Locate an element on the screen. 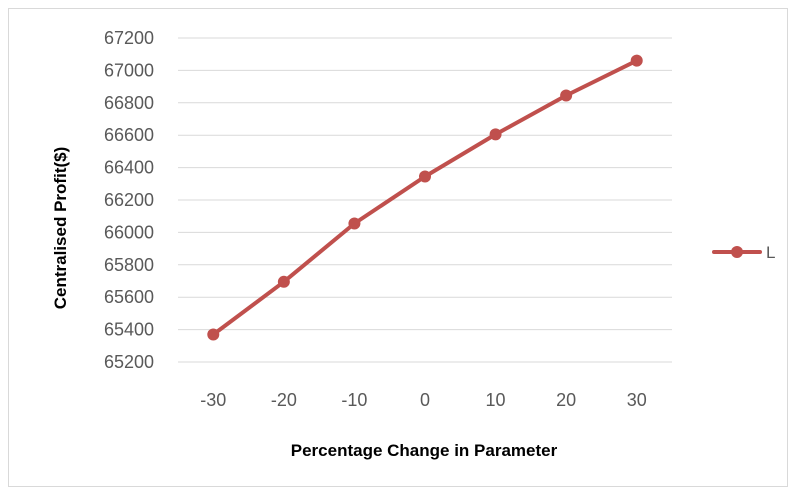 The height and width of the screenshot is (495, 796). legend-label-L: L is located at coordinates (770, 252).